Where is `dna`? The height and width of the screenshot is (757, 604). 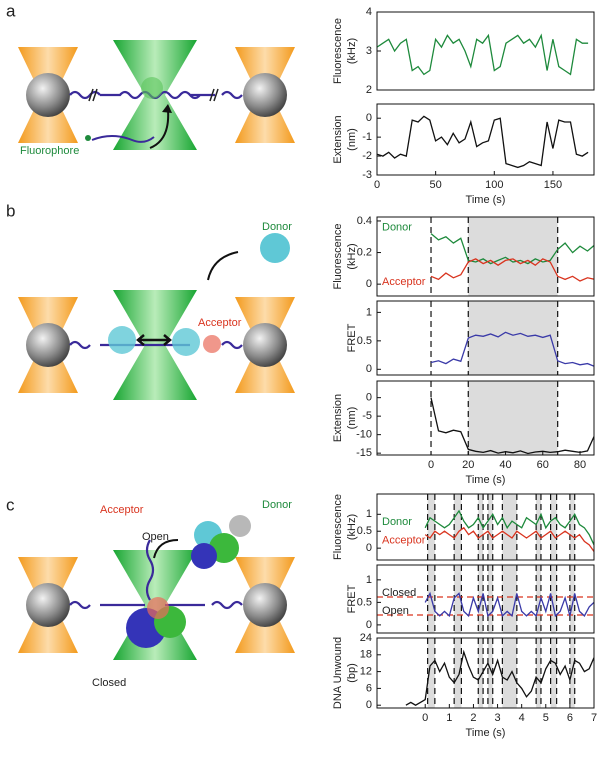
dna is located at coordinates (156, 574).